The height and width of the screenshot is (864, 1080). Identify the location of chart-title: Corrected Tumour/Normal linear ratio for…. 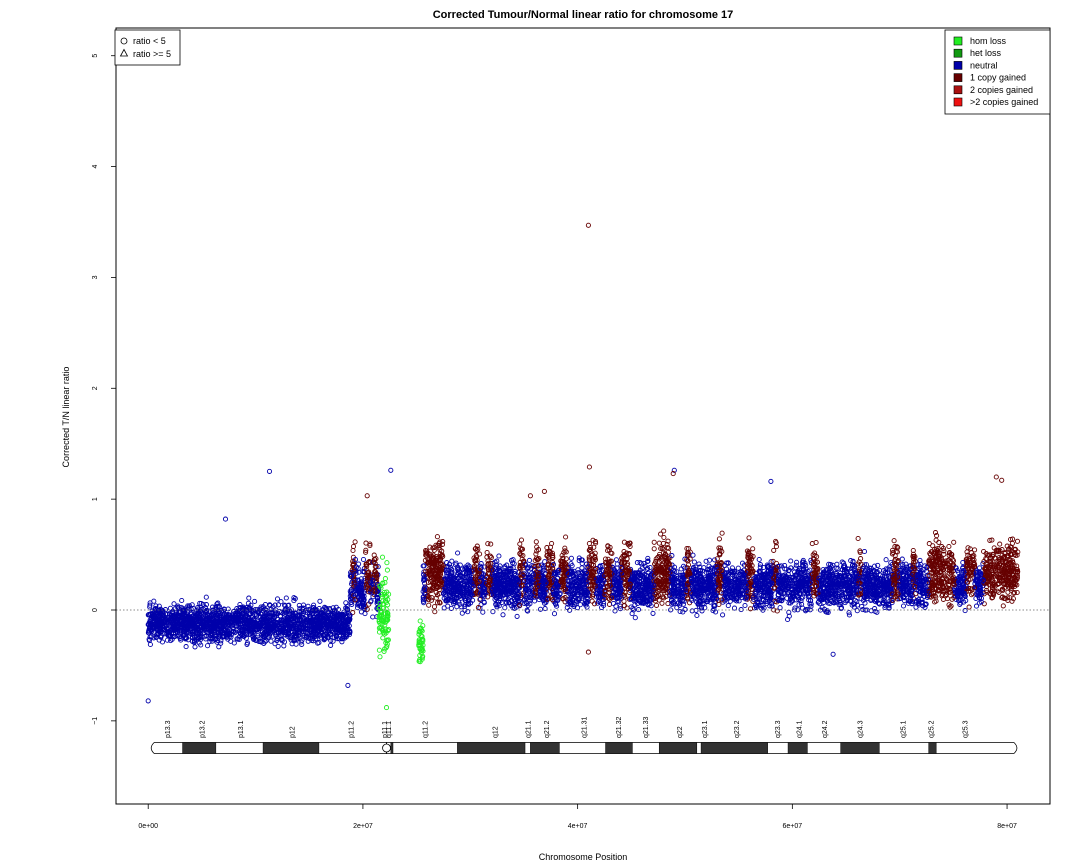
(583, 15).